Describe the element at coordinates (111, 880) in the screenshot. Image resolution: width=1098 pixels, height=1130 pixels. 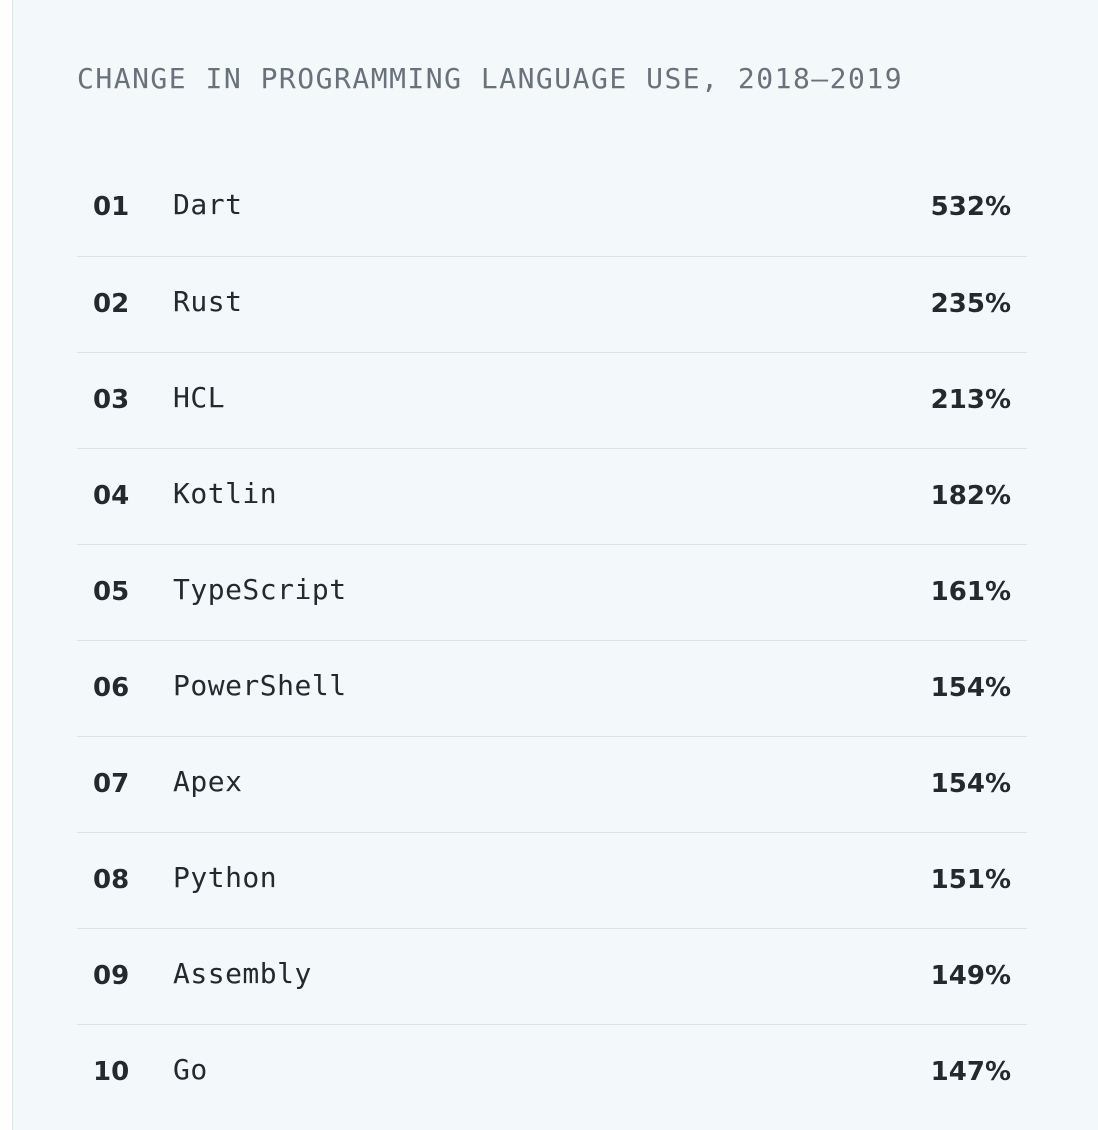
I see `rank-label: 08` at that location.